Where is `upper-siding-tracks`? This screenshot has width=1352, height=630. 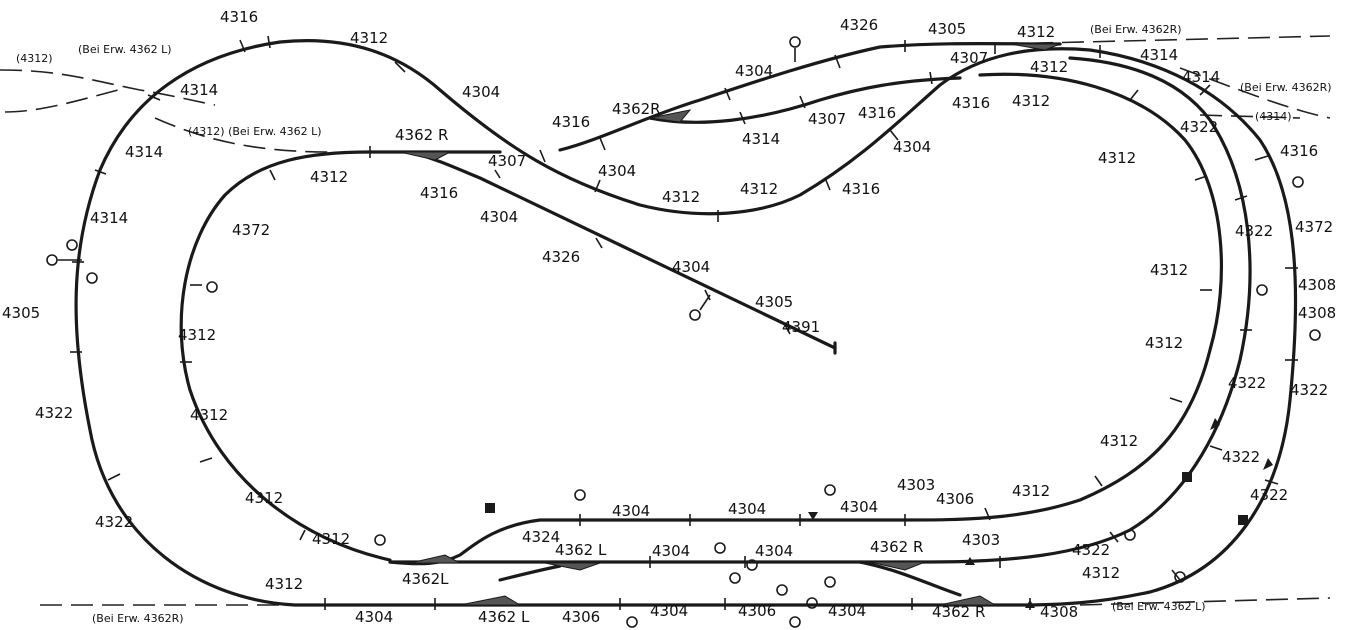
upper-siding-tracks is located at coordinates (810, 97).